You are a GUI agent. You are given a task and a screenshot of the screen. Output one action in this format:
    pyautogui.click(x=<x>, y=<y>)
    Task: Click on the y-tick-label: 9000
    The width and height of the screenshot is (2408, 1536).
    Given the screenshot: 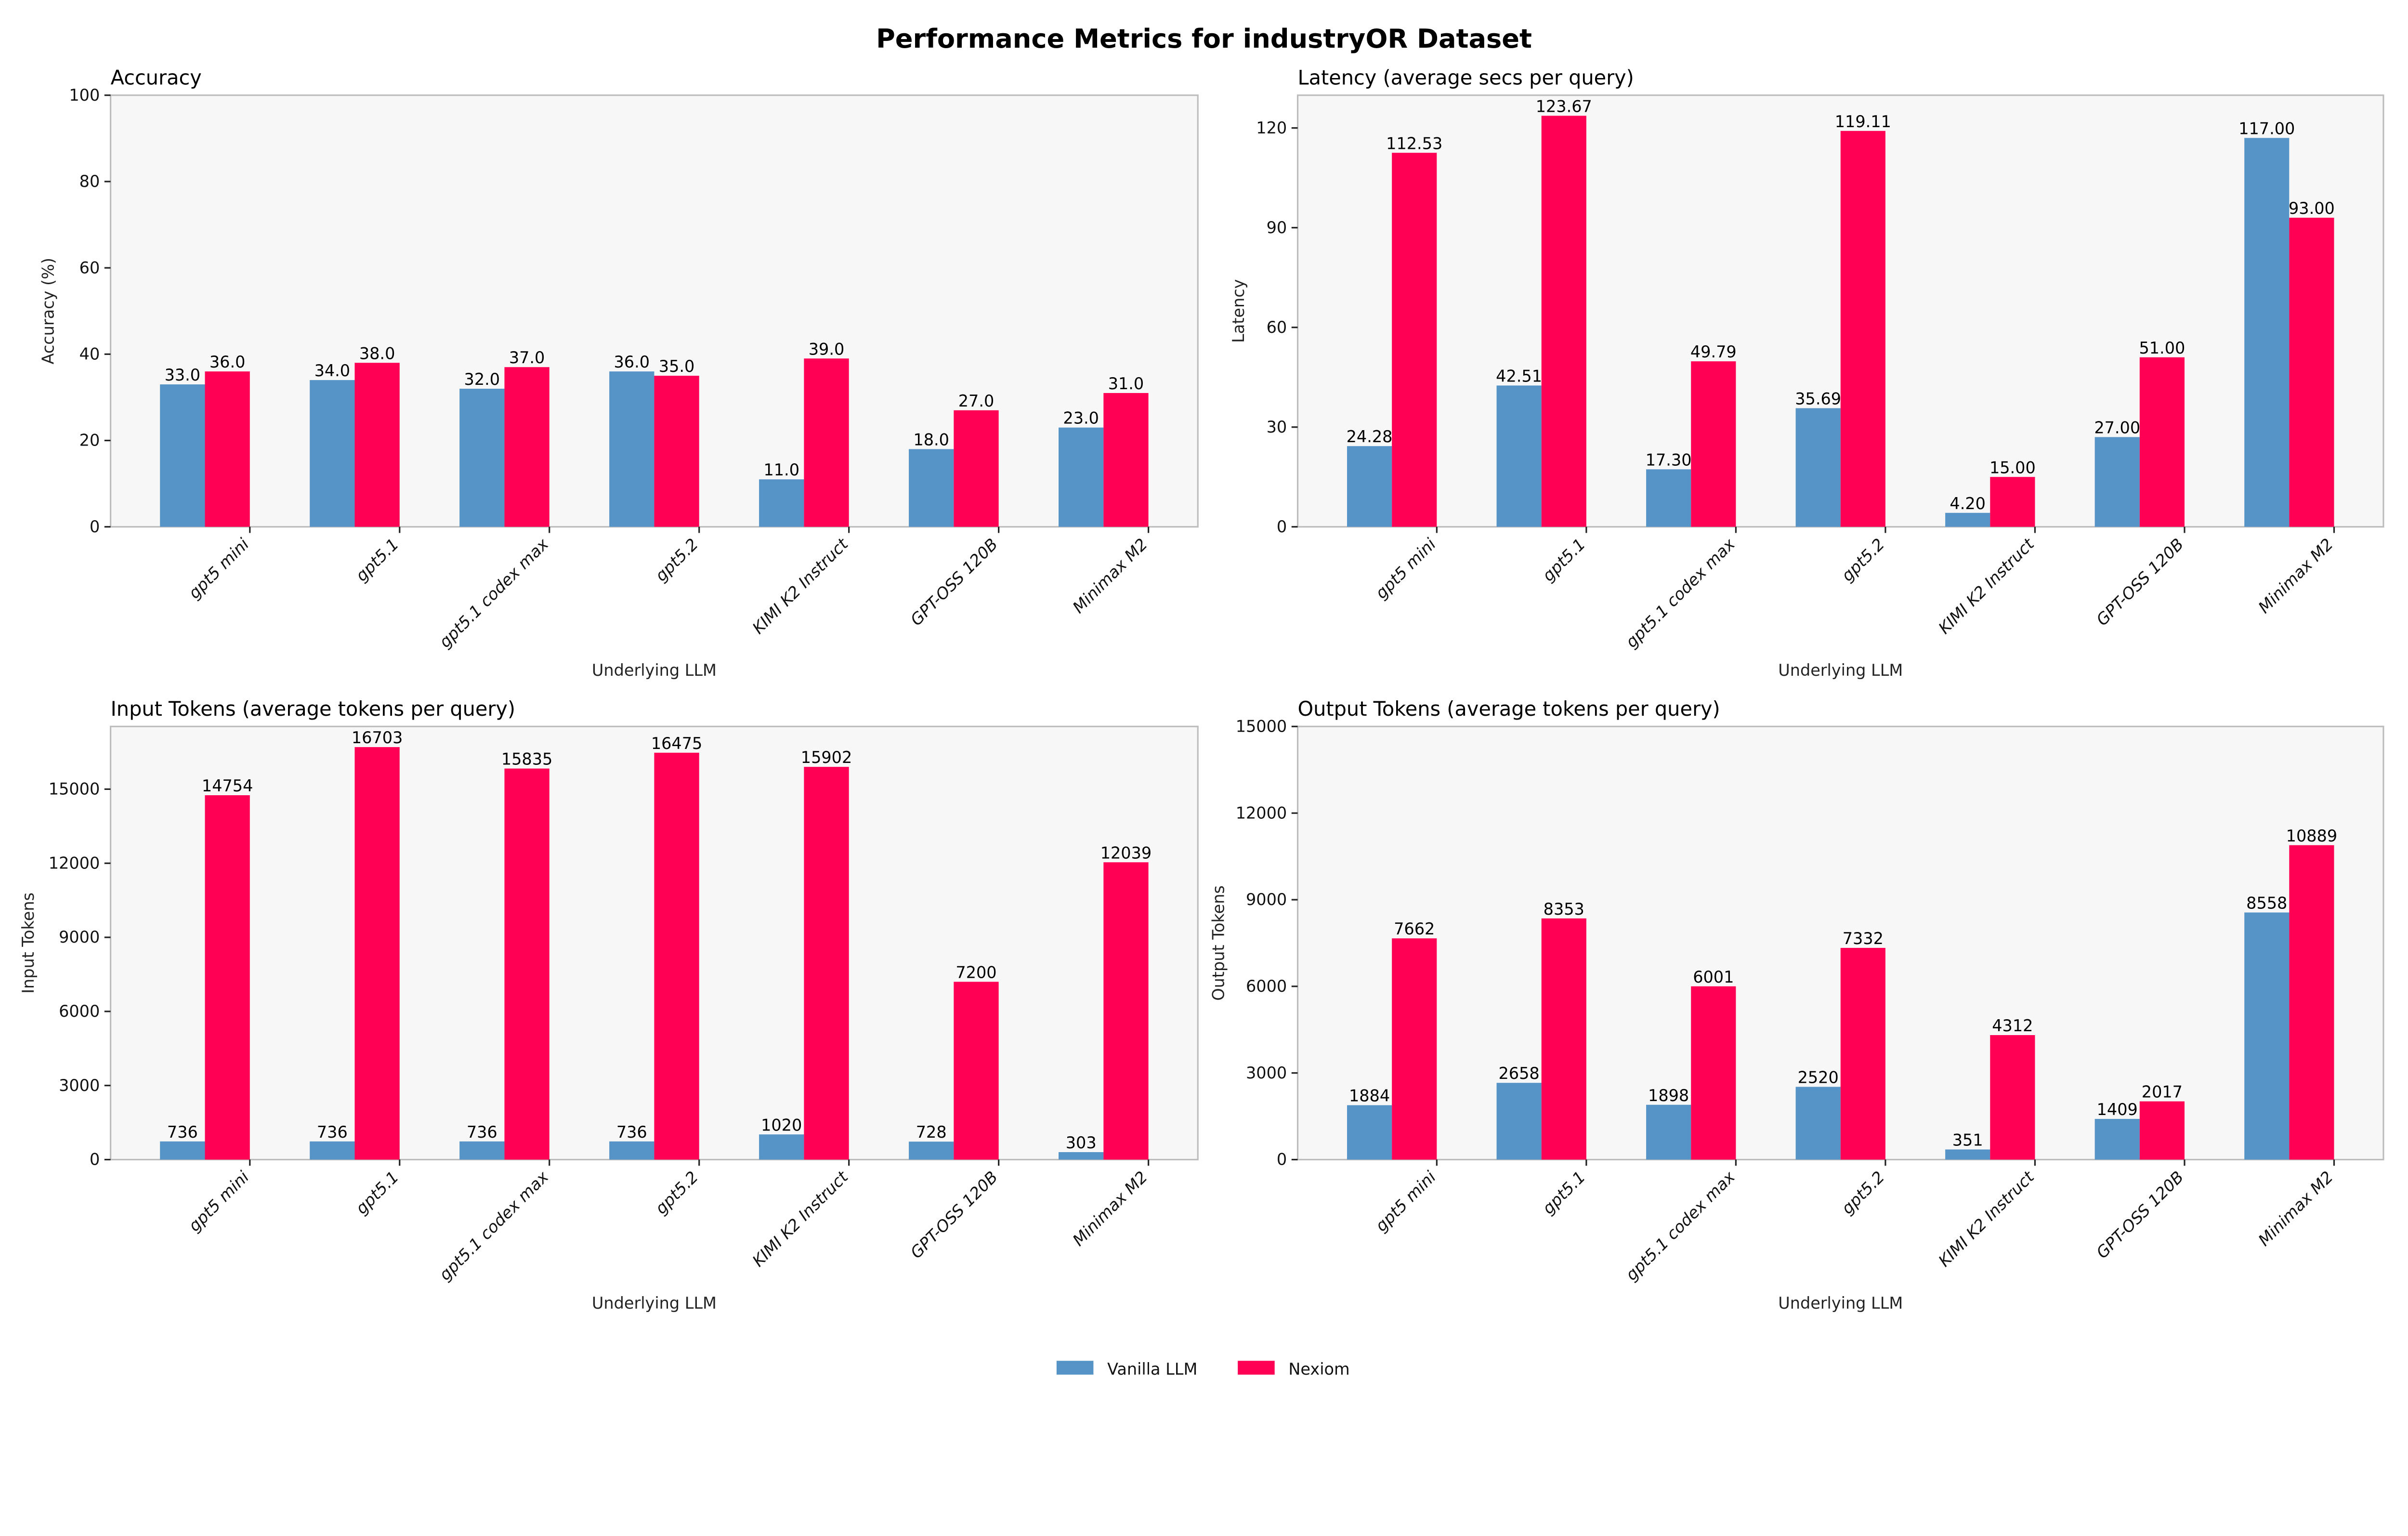 What is the action you would take?
    pyautogui.click(x=79, y=937)
    